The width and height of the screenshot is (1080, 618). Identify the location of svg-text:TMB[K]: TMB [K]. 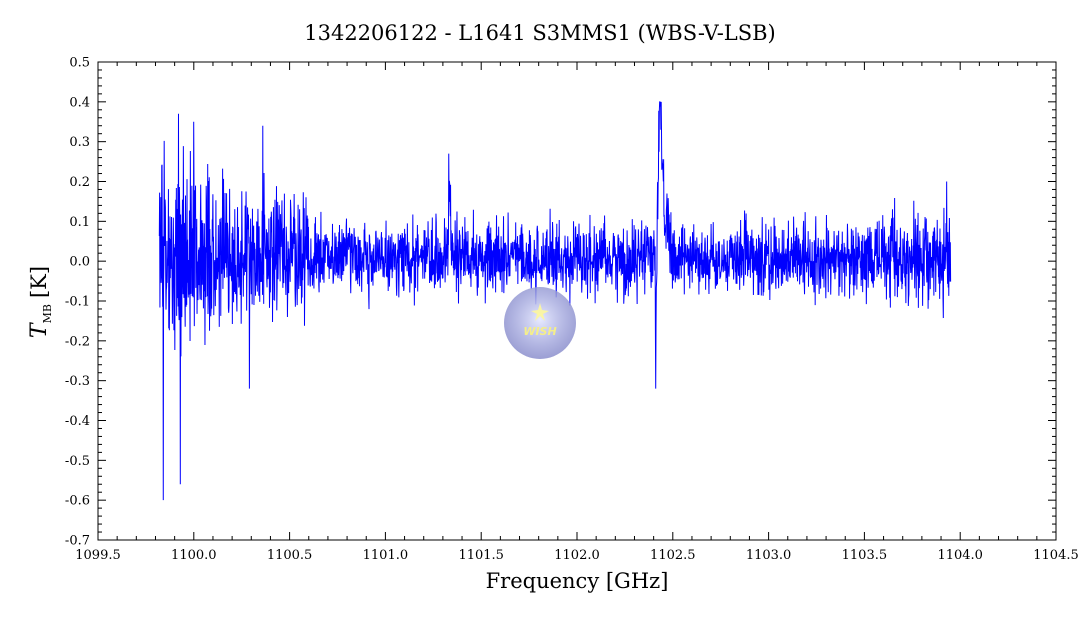
(40, 302).